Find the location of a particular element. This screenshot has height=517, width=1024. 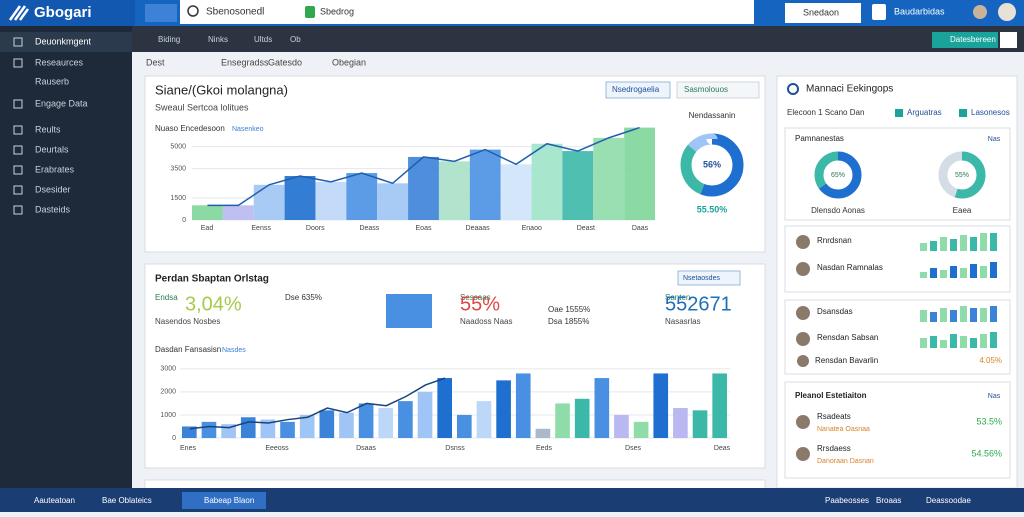

sidebar-item: Dasteids is located at coordinates (53, 209).